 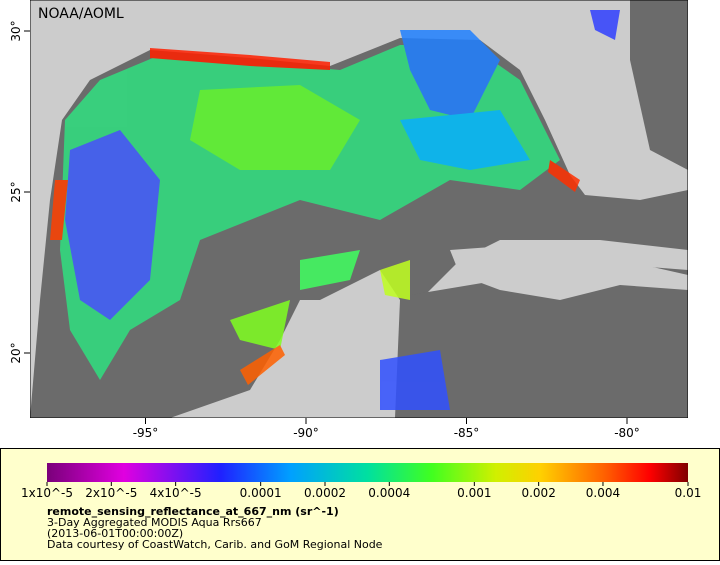 I want to click on colorbar-tick-label: 2x10^-5, so click(x=111, y=493).